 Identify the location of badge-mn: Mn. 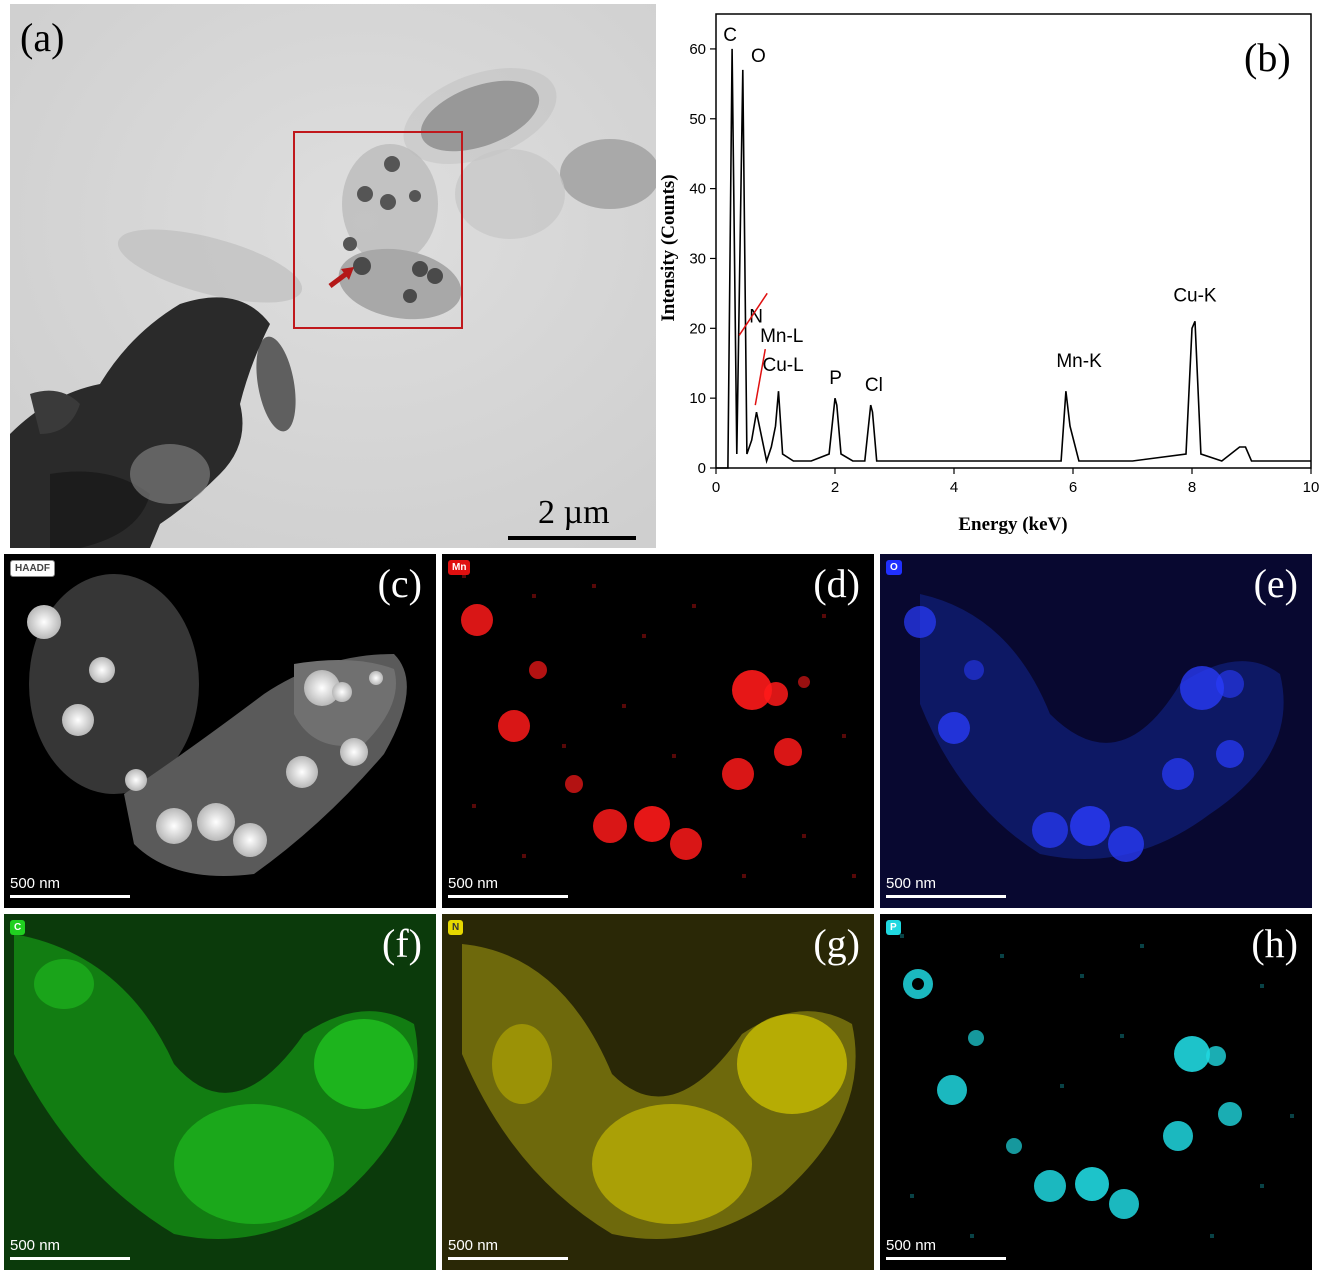
(459, 567).